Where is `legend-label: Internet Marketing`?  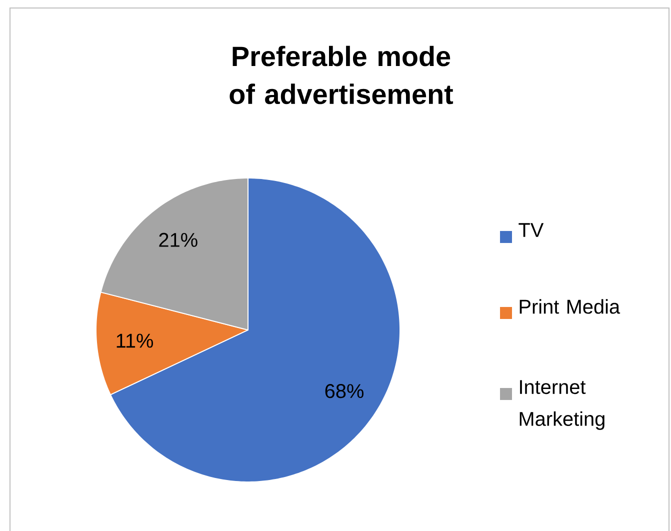
legend-label: Internet Marketing is located at coordinates (562, 405).